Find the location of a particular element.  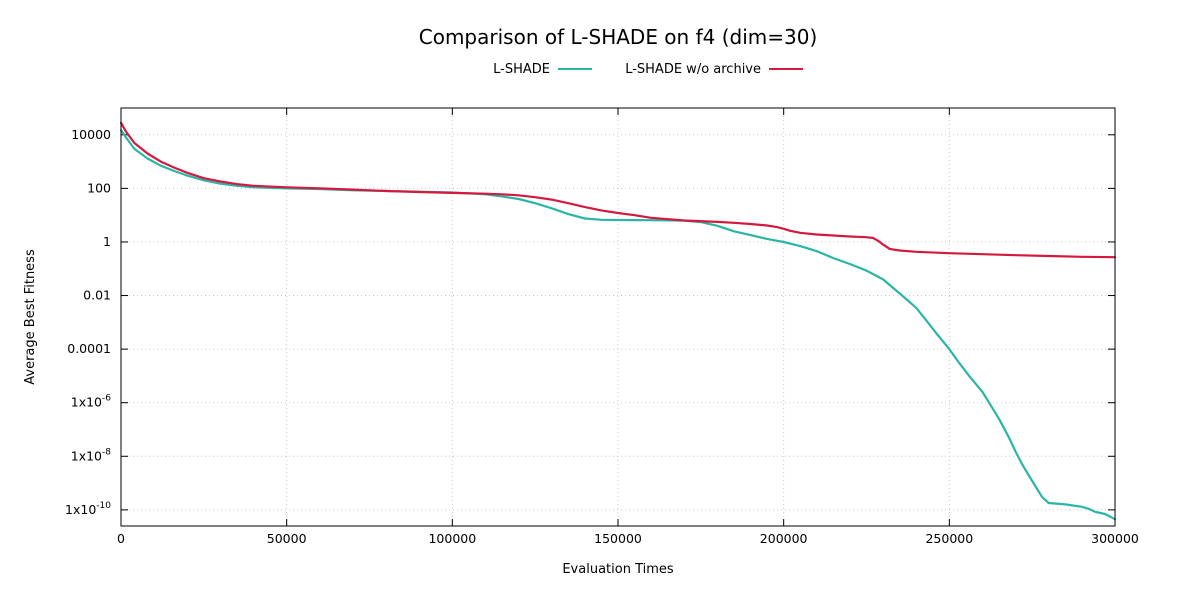

y-tick-label: 1x10⁻¹⁰ is located at coordinates (88, 509).